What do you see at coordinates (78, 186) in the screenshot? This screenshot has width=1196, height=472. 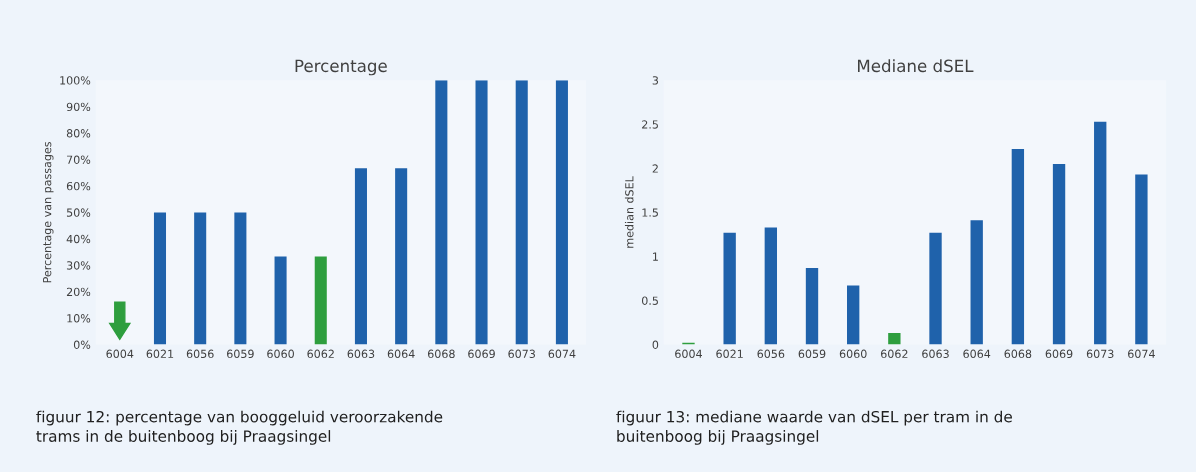 I see `y-tick-label: 60%` at bounding box center [78, 186].